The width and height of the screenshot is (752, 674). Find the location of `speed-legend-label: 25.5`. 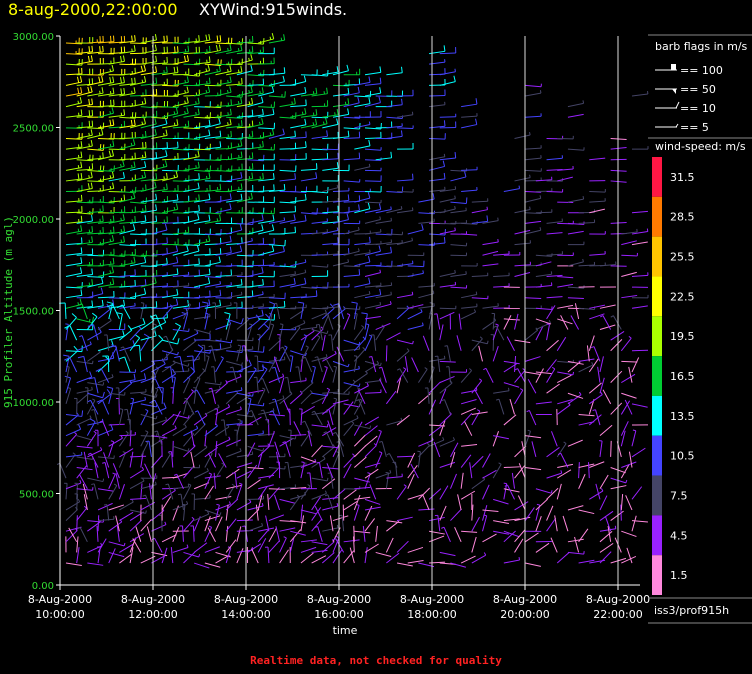

speed-legend-label: 25.5 is located at coordinates (682, 257).